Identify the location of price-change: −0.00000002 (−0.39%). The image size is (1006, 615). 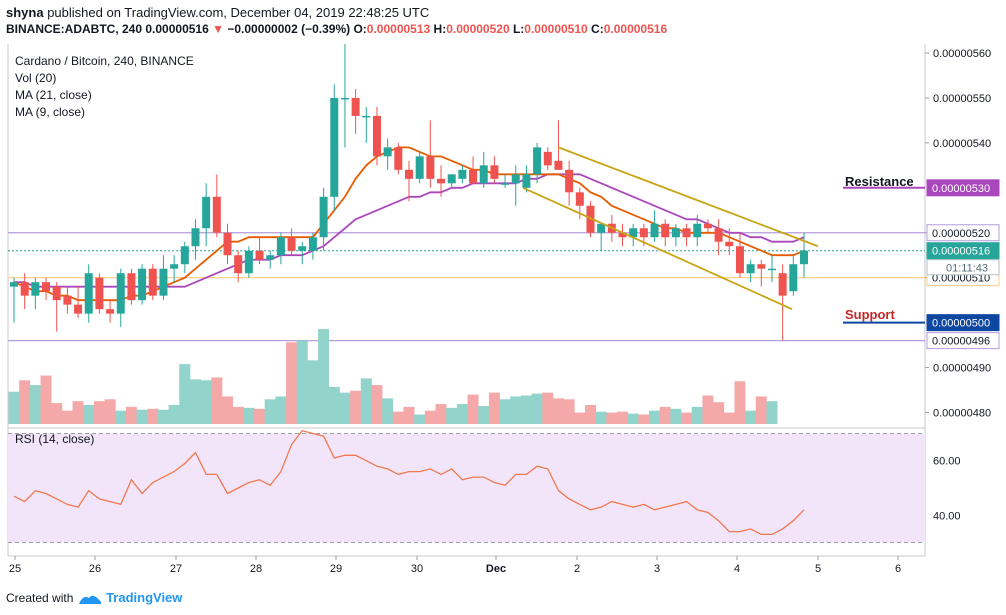
(289, 29).